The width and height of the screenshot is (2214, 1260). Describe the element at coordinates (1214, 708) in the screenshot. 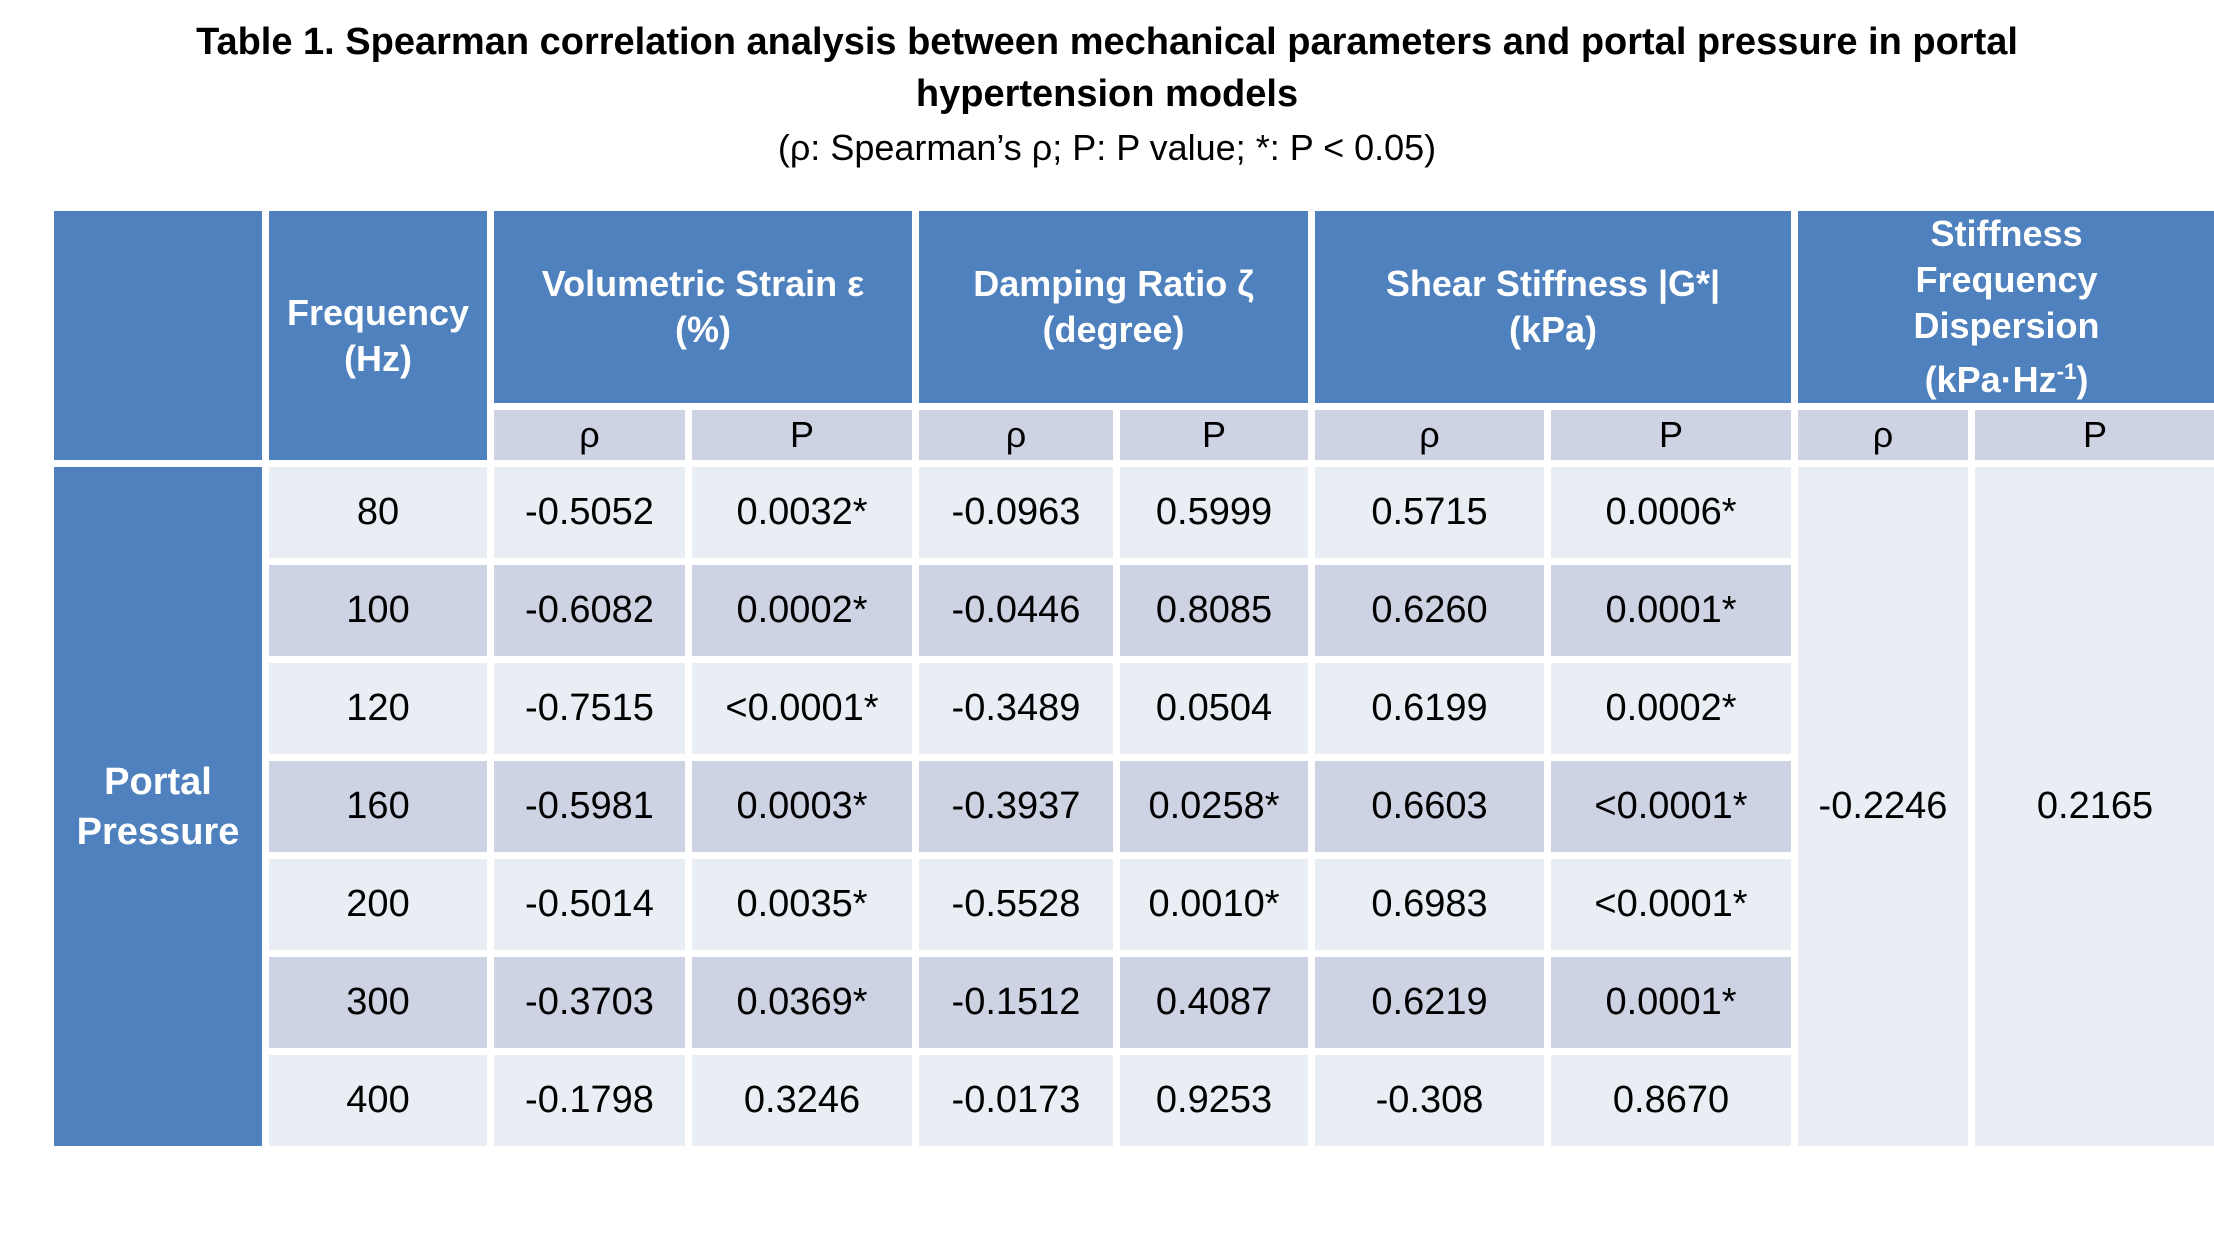

I see `damp-p-cell: 0.0504` at that location.